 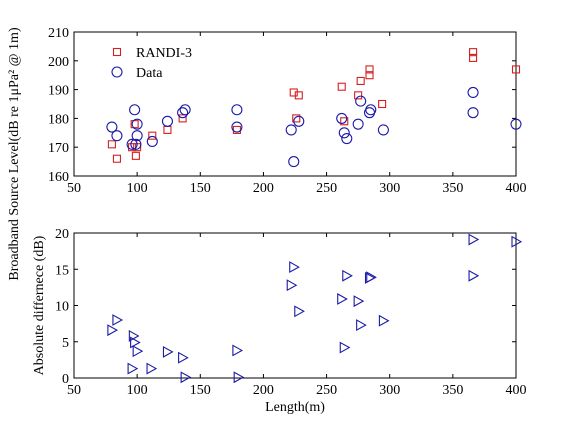 I want to click on legend: RANDI-3 Data, so click(x=151, y=63).